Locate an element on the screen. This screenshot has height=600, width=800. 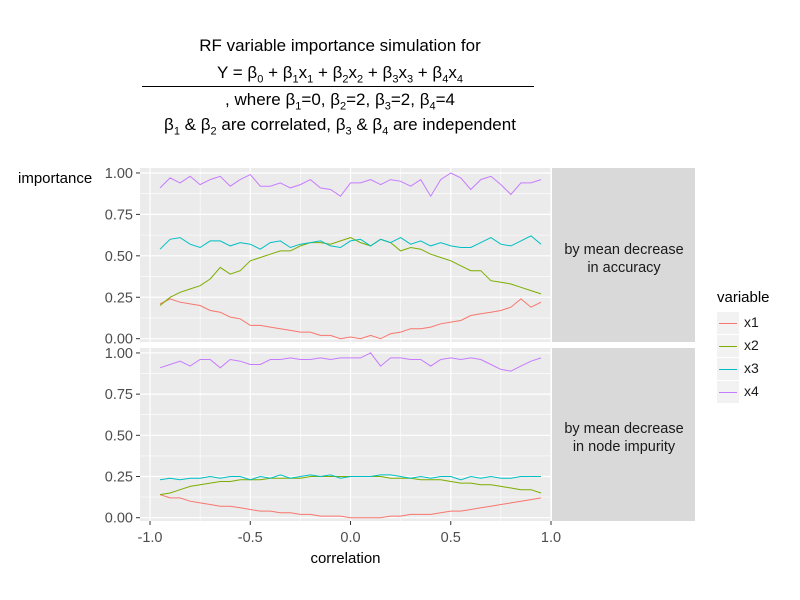
legend-label: x4 is located at coordinates (751, 391).